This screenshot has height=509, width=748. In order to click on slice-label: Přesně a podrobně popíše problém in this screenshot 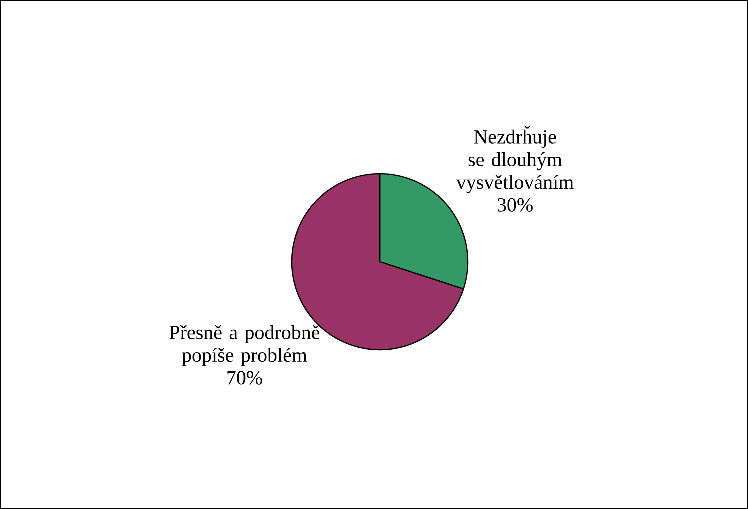, I will do `click(245, 345)`.